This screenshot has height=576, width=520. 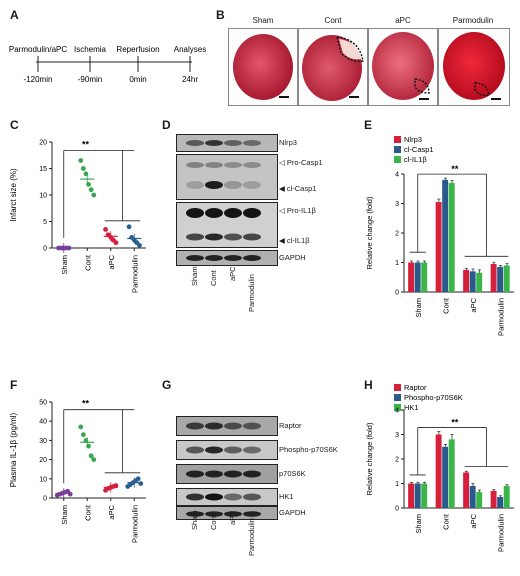 I want to click on legend-label: cl-Casp1, so click(x=419, y=149).